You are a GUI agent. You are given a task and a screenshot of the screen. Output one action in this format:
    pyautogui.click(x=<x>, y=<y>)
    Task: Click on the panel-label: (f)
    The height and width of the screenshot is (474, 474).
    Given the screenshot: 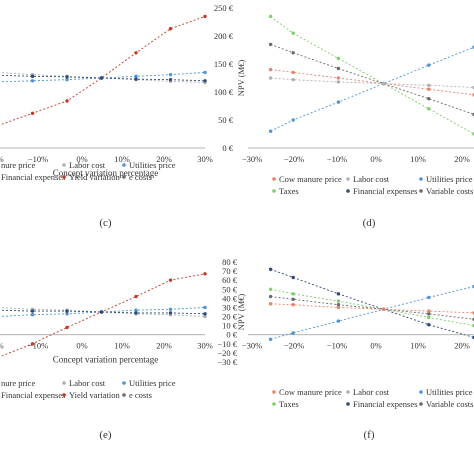 What is the action you would take?
    pyautogui.click(x=369, y=435)
    